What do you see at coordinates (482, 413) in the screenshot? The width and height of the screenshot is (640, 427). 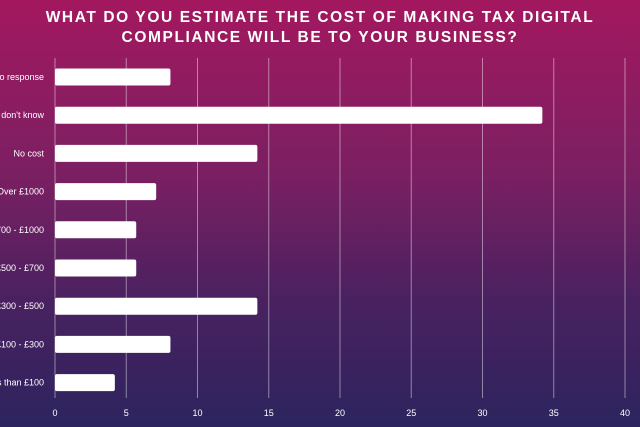 I see `x-tick-label: 30` at bounding box center [482, 413].